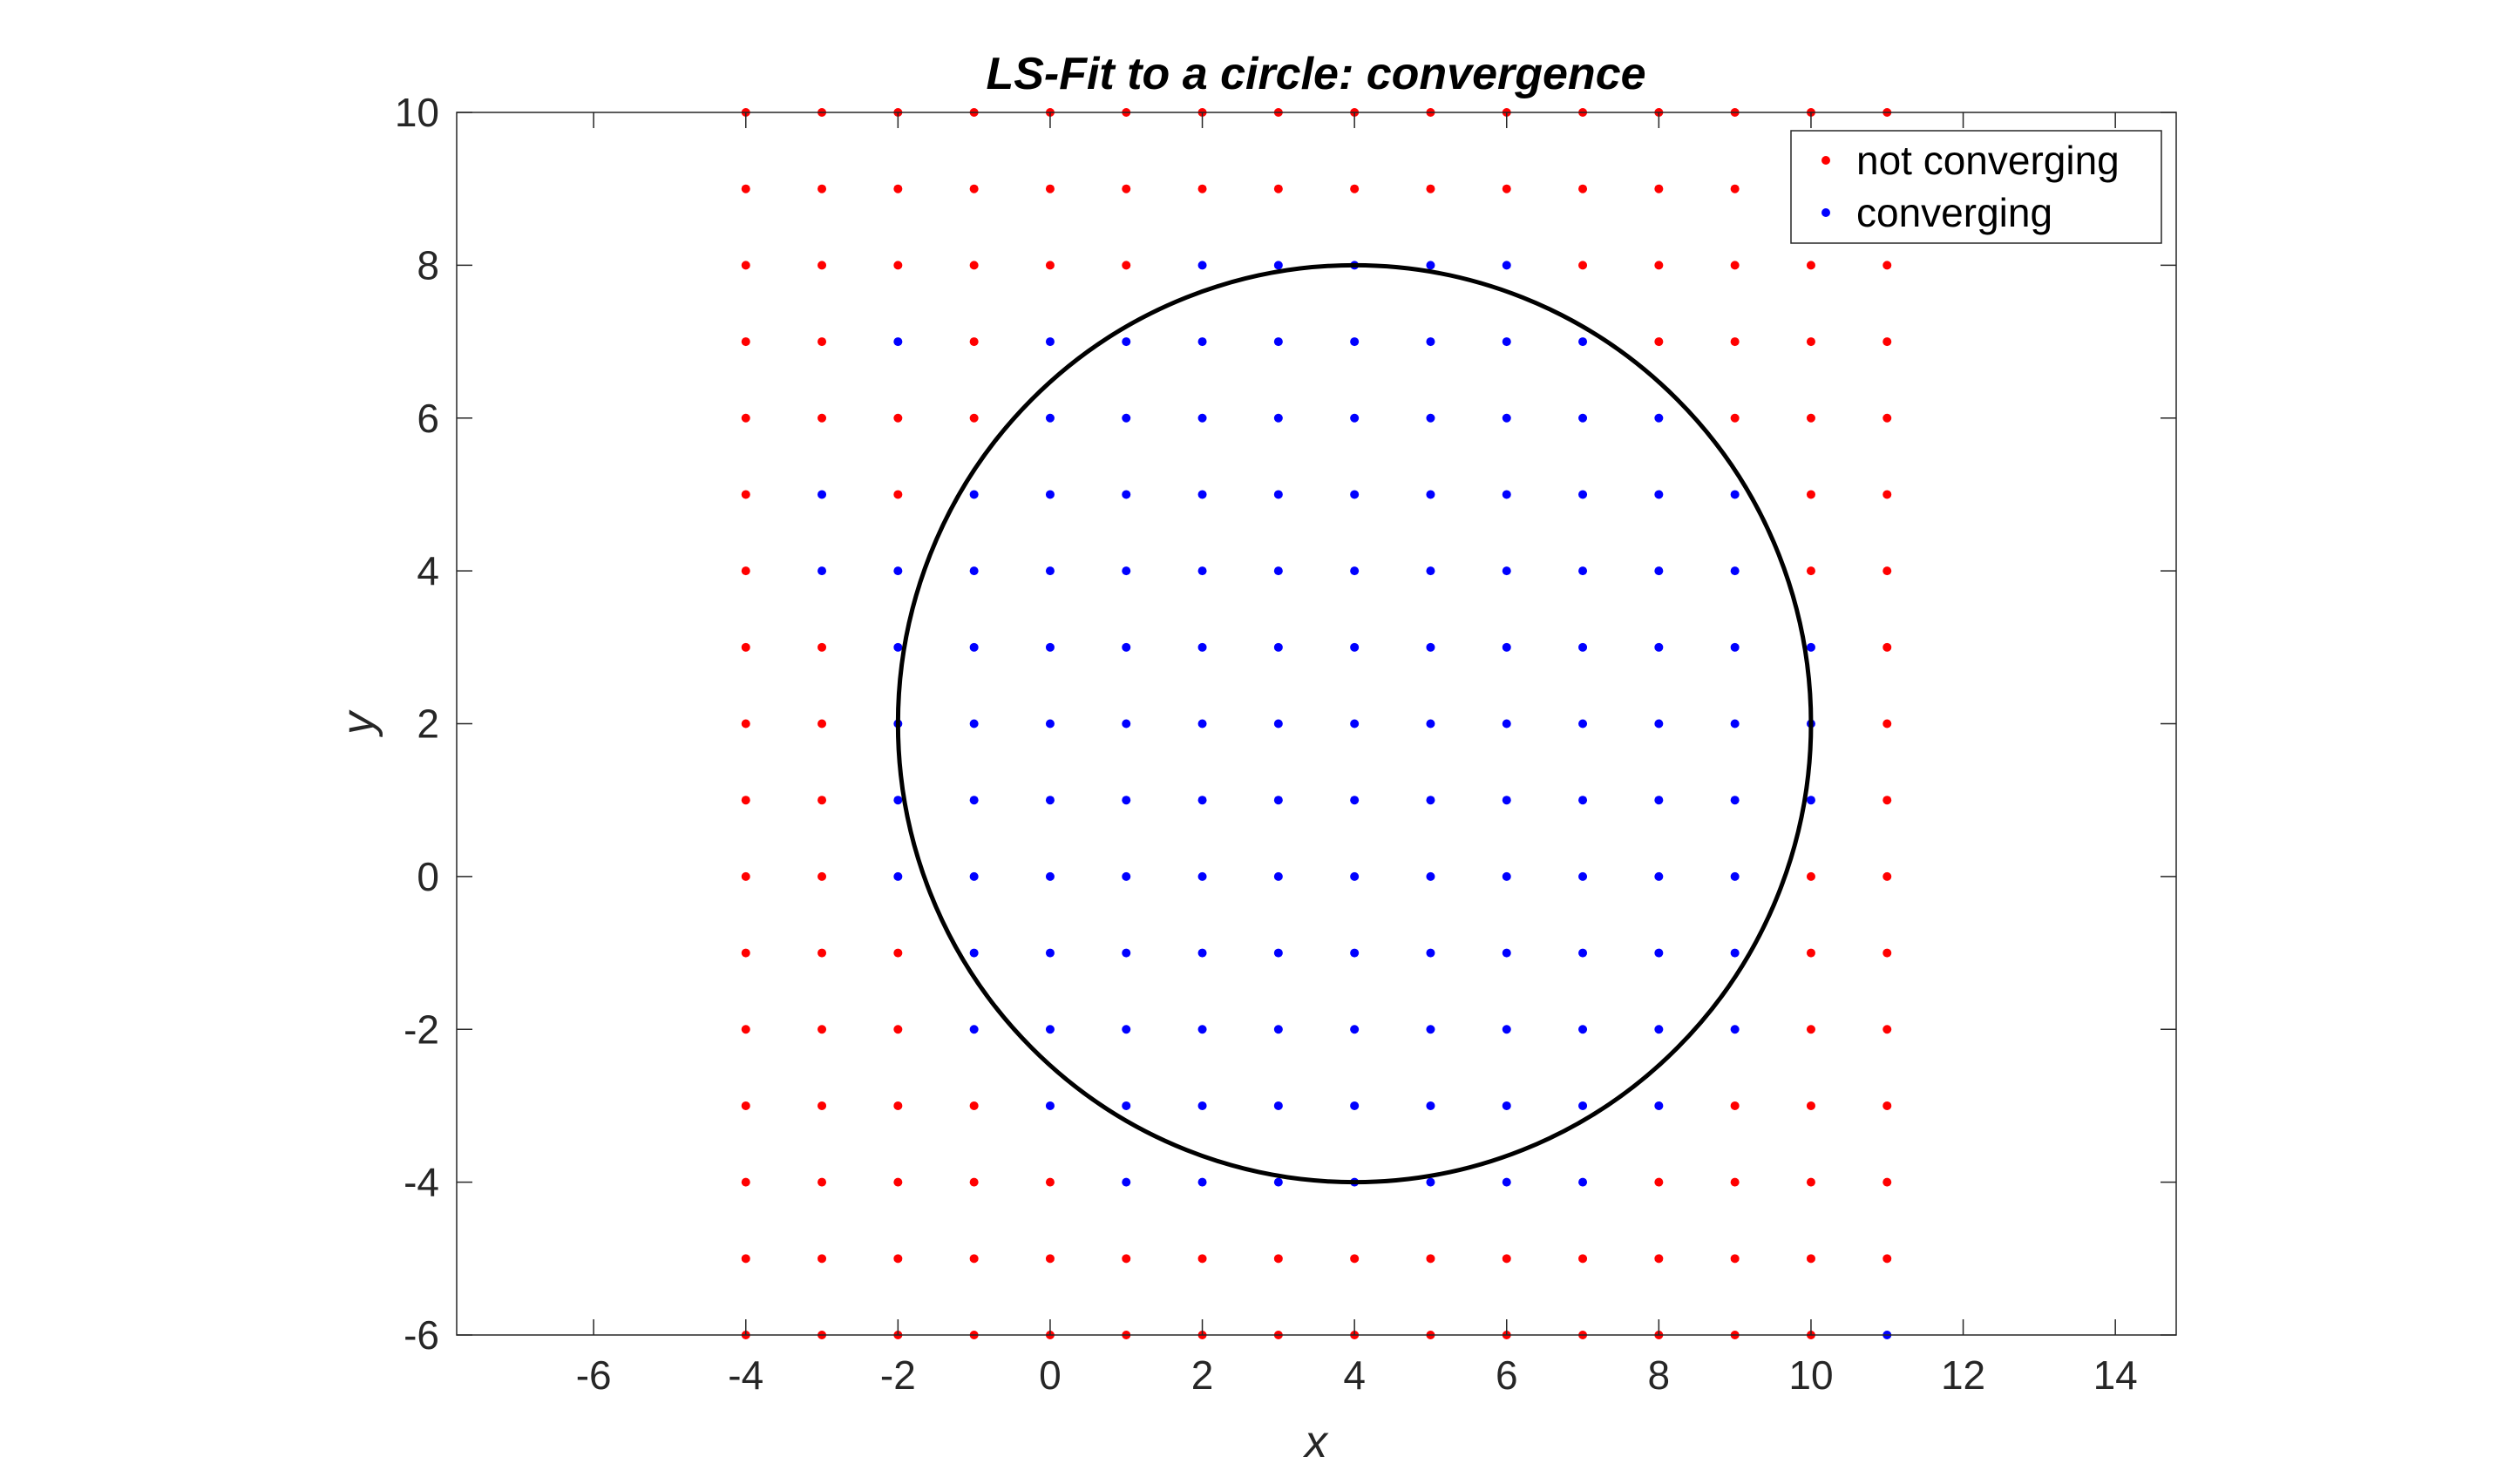  I want to click on y-tick-label: 0, so click(428, 876).